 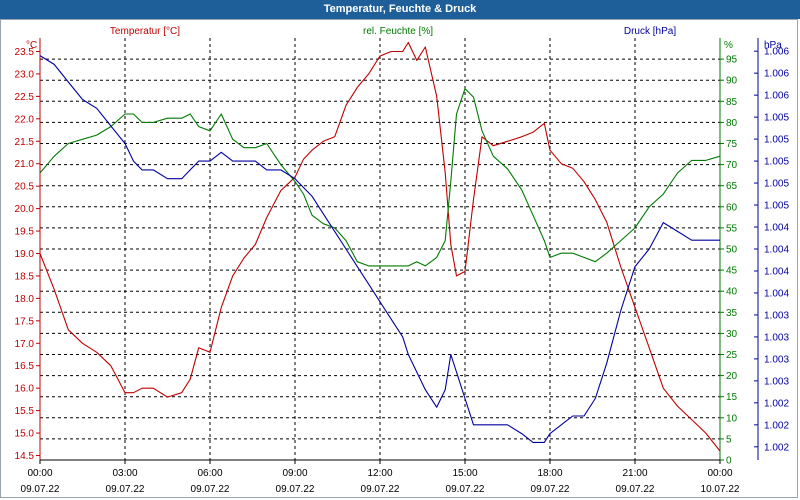 What do you see at coordinates (732, 186) in the screenshot?
I see `humidity-tick-label-6: 65` at bounding box center [732, 186].